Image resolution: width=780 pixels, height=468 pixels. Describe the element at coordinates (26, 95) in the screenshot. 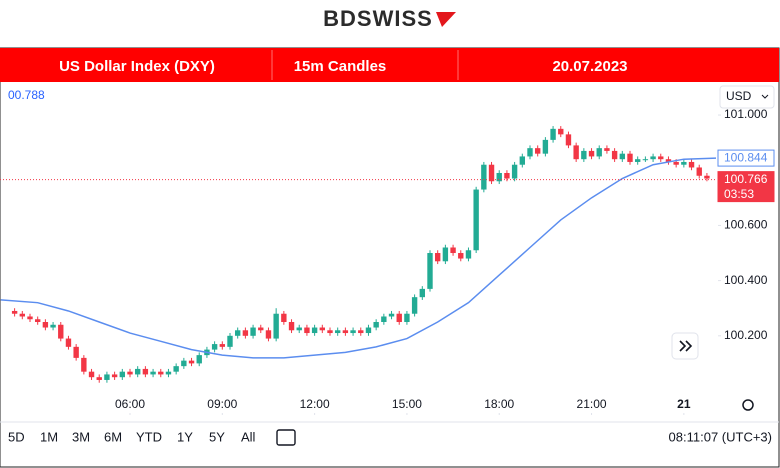

I see `legend-value: 00.788` at that location.